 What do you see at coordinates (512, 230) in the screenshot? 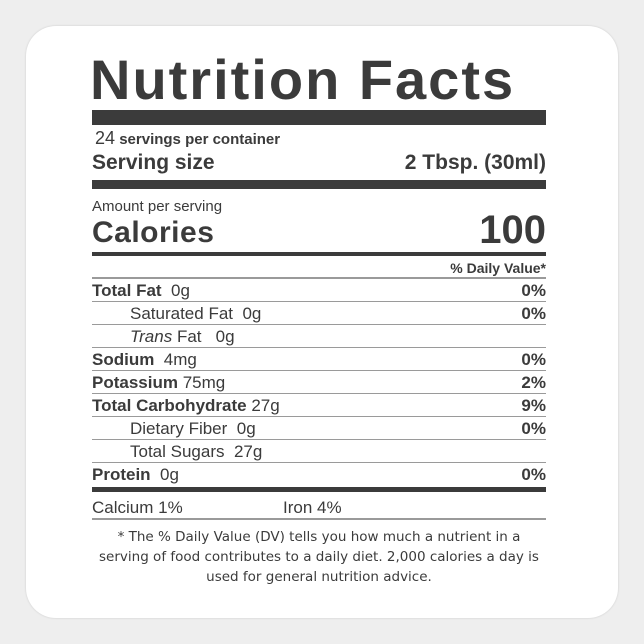
I see `calories-value: 100` at bounding box center [512, 230].